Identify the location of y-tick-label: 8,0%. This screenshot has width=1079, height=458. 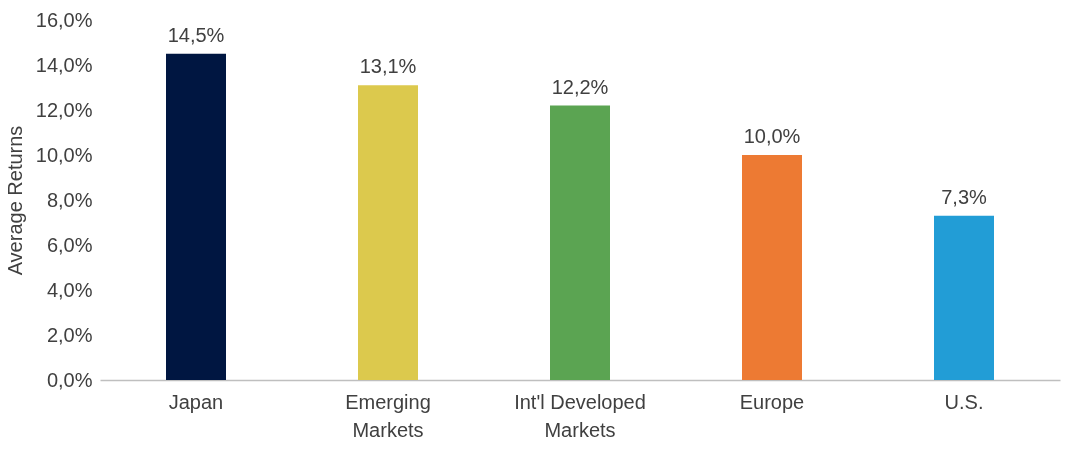
(69, 199).